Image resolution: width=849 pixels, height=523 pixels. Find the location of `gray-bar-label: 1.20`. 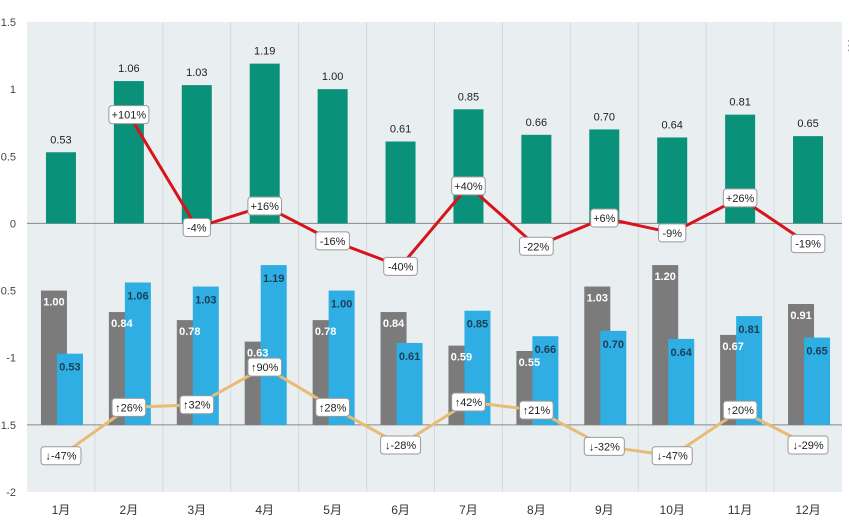

gray-bar-label: 1.20 is located at coordinates (664, 277).